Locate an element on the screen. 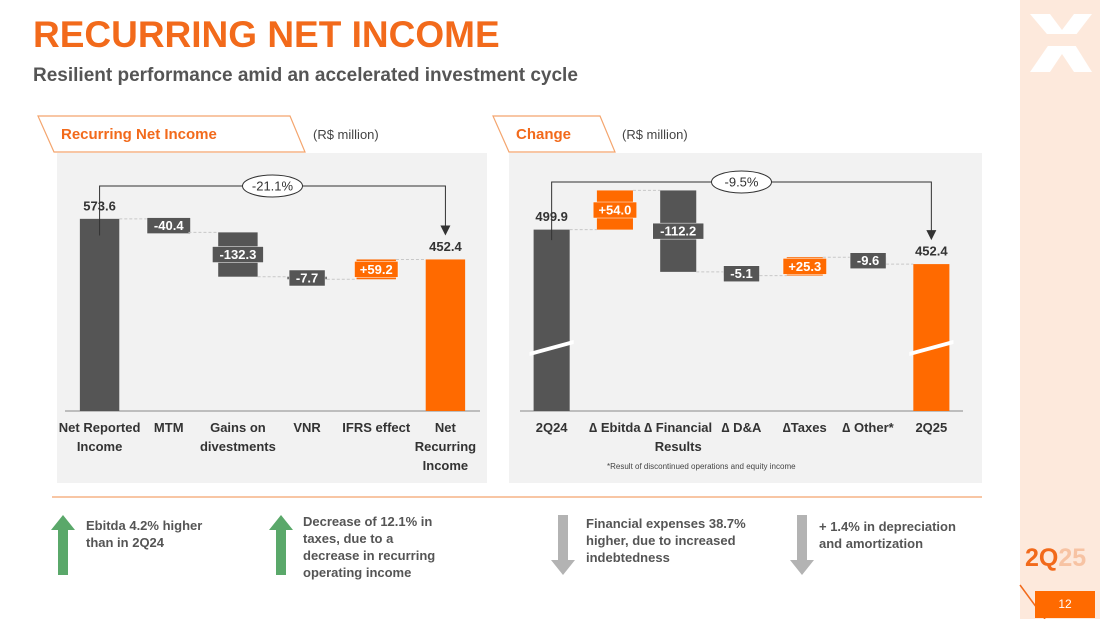 This screenshot has width=1100, height=619. x-tick-label: MTM is located at coordinates (168, 427).